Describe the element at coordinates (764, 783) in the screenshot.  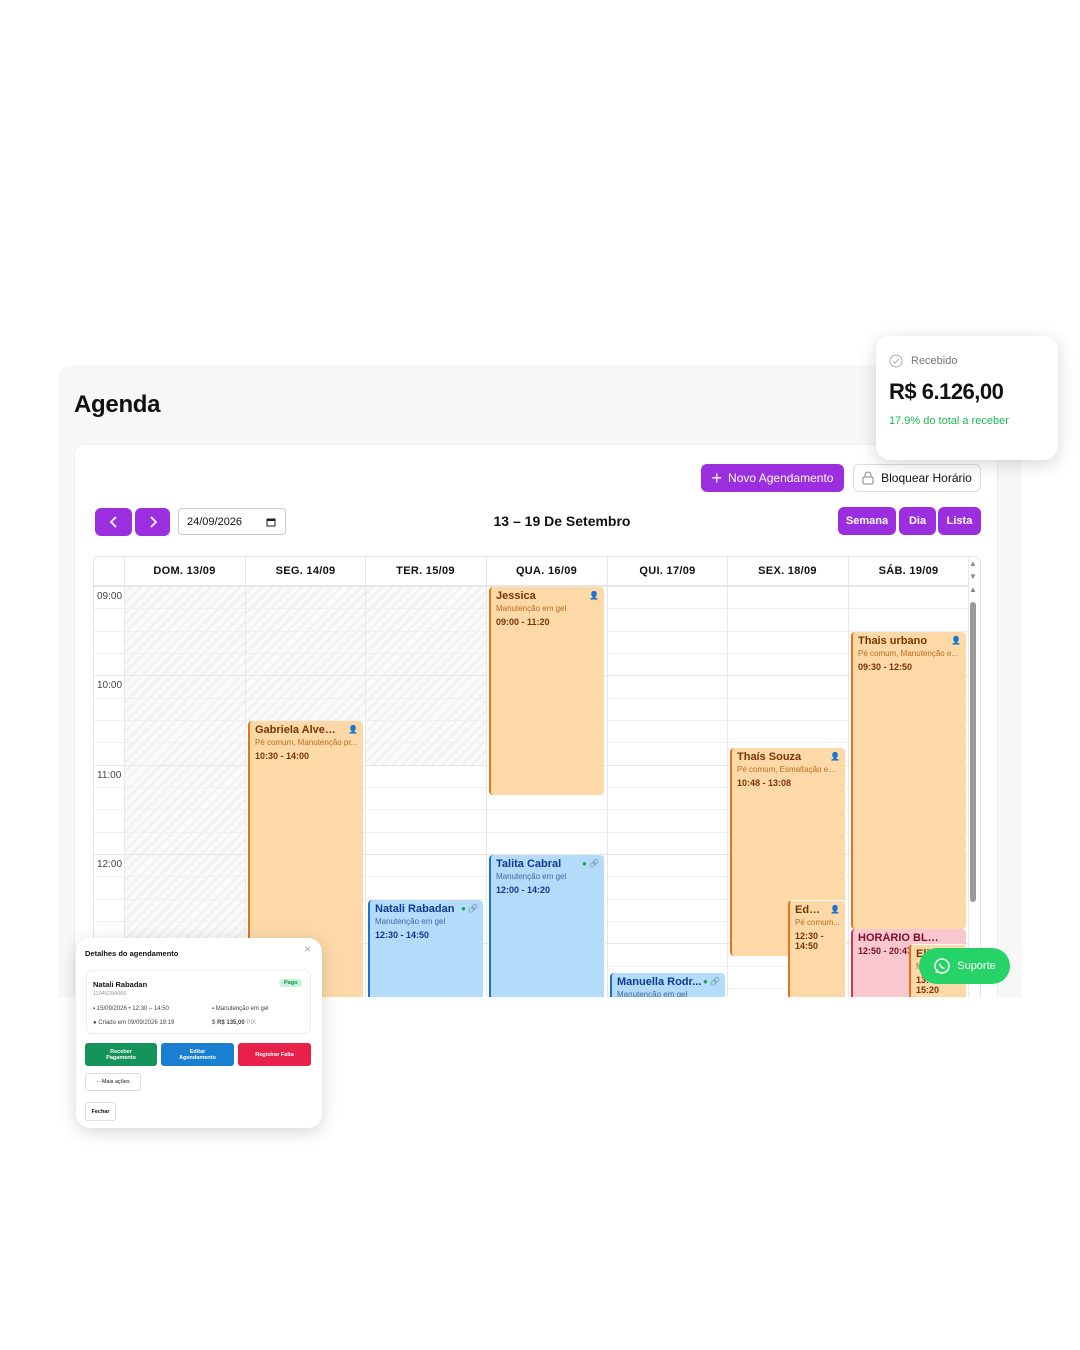
I see `appointment-time: 10:48 - 13:08` at that location.